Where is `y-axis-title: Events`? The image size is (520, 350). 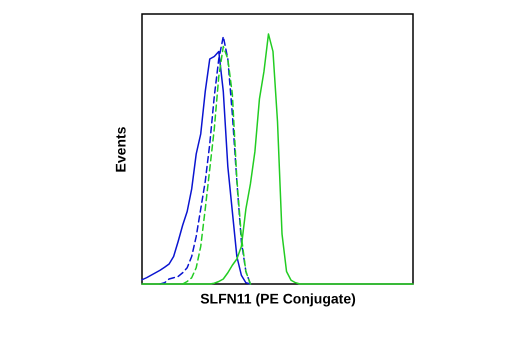
y-axis-title: Events is located at coordinates (120, 149).